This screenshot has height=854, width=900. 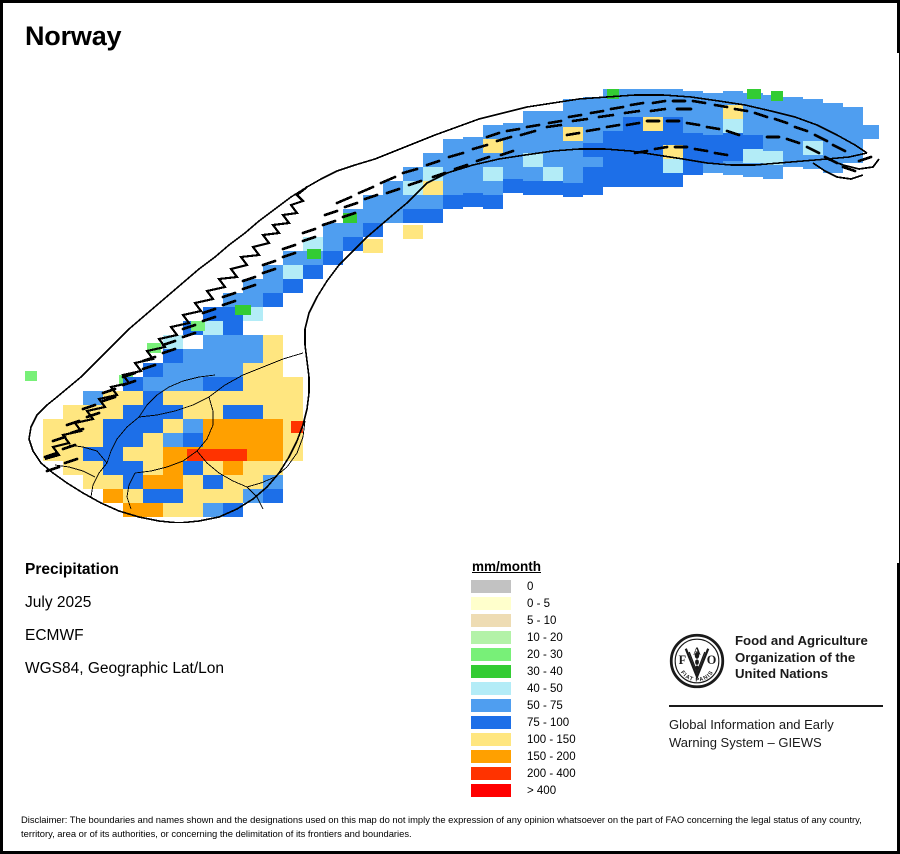 What do you see at coordinates (523, 586) in the screenshot?
I see `legend-row: 0` at bounding box center [523, 586].